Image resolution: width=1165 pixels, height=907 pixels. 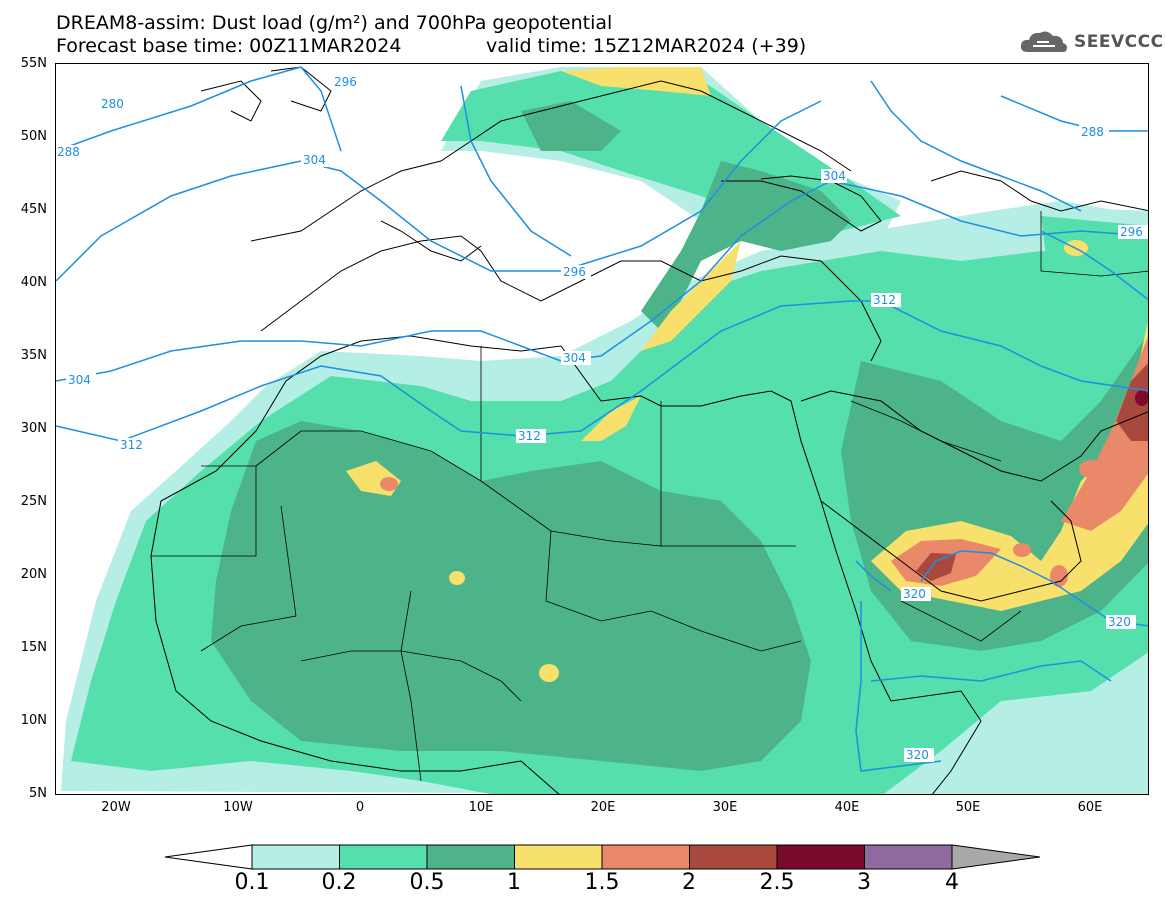 What do you see at coordinates (38, 793) in the screenshot?
I see `lat-label-5n: 5N` at bounding box center [38, 793].